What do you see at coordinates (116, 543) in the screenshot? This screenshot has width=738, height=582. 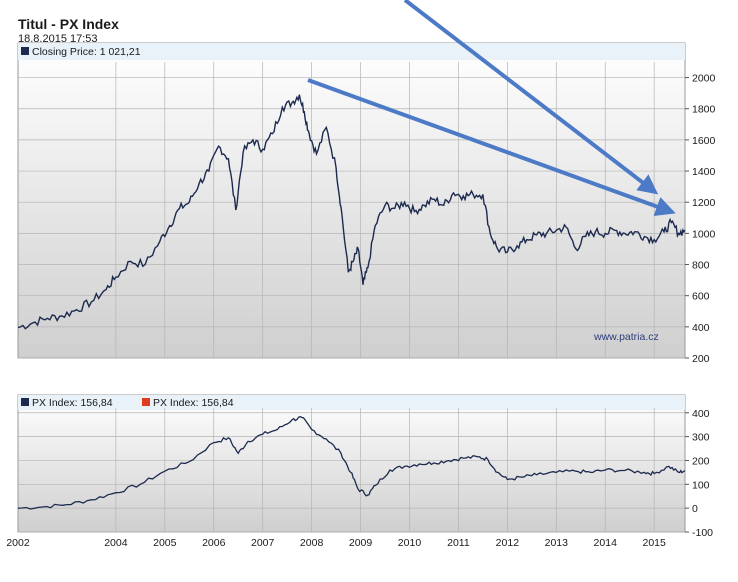 I see `x-tick-label: 2004` at bounding box center [116, 543].